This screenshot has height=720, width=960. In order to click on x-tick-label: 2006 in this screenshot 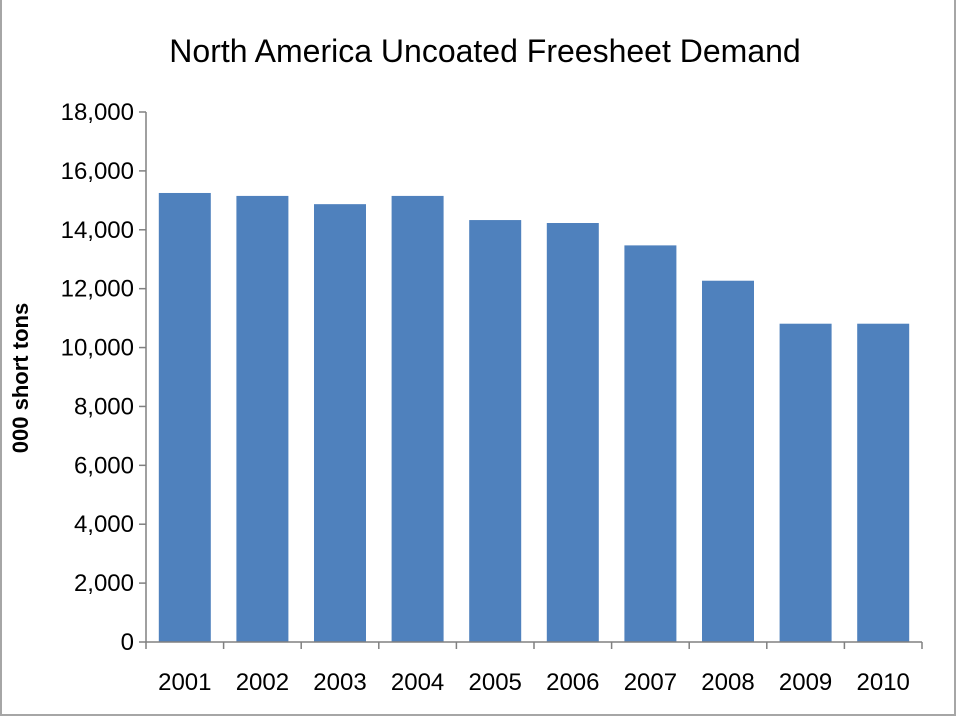, I will do `click(572, 682)`.